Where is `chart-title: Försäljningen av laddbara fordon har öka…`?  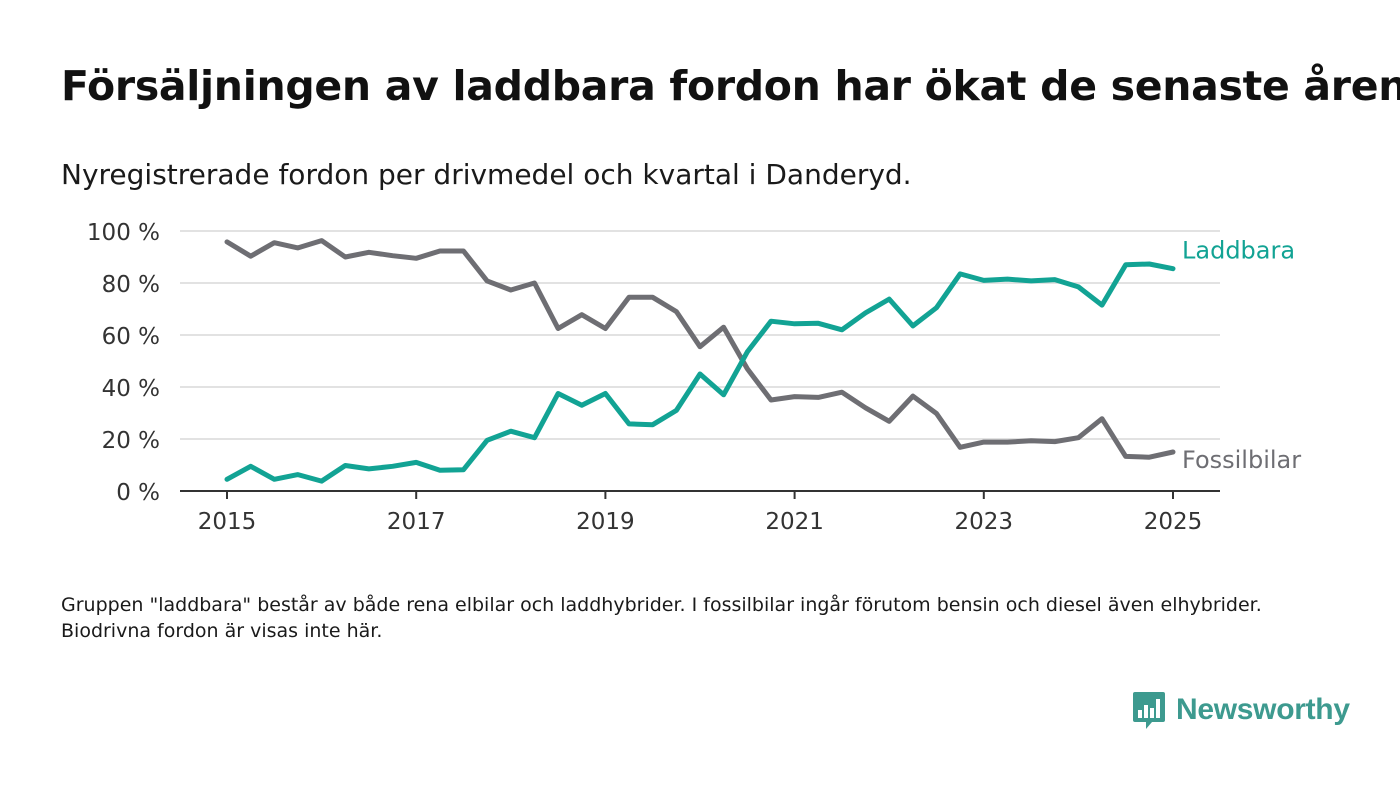
chart-title: Försäljningen av laddbara fordon har öka… is located at coordinates (730, 86).